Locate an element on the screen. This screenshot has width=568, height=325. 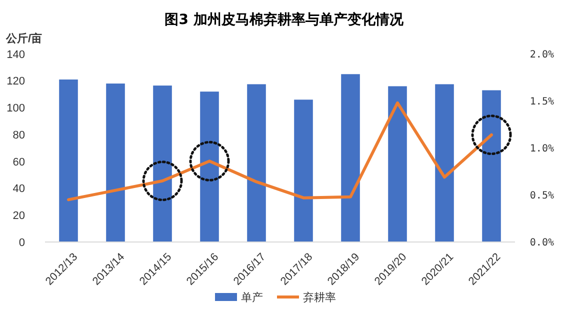
legend-label: 弃耕率 is located at coordinates (319, 297).